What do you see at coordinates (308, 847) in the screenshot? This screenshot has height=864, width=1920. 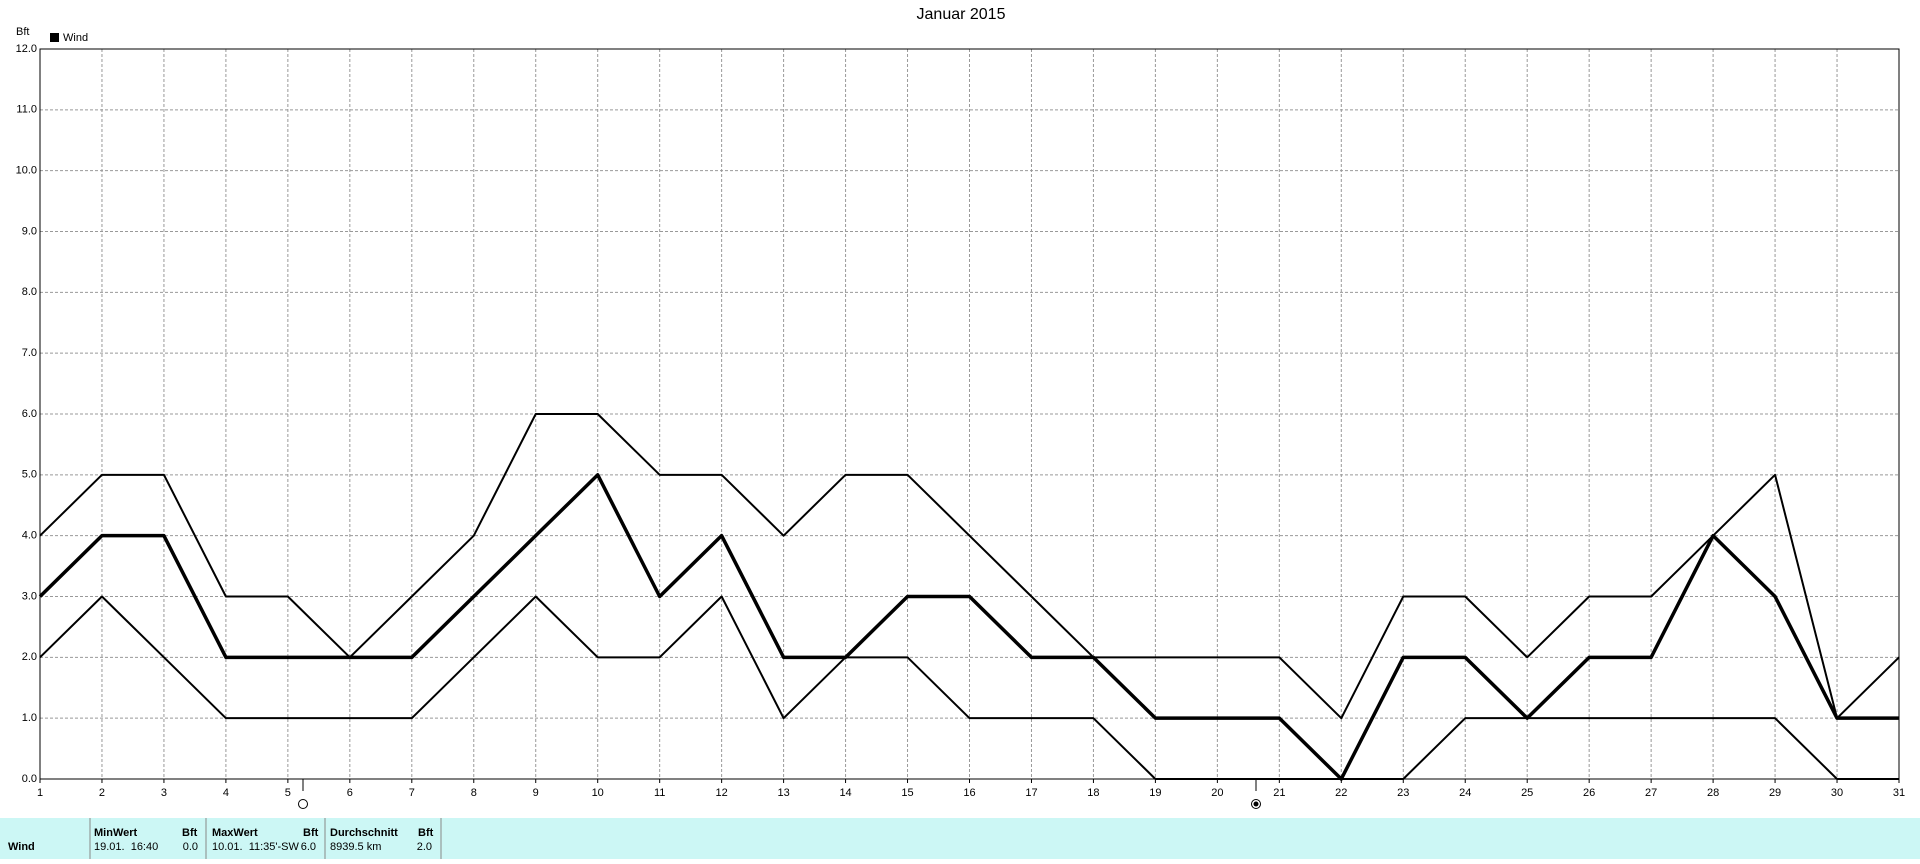 I see `table-cell: 6.0` at bounding box center [308, 847].